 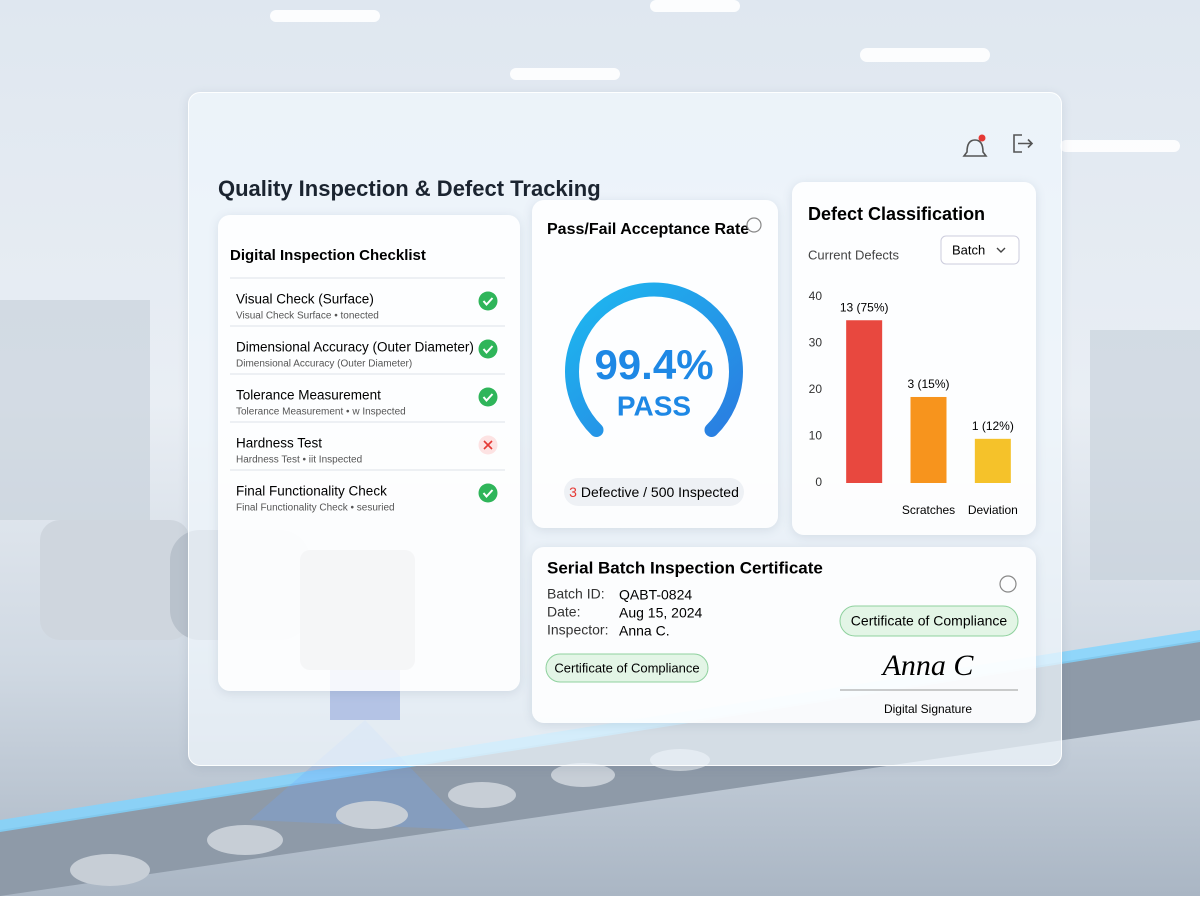 What do you see at coordinates (299, 460) in the screenshot?
I see `check-sub: Hardness Test • iit Inspected` at bounding box center [299, 460].